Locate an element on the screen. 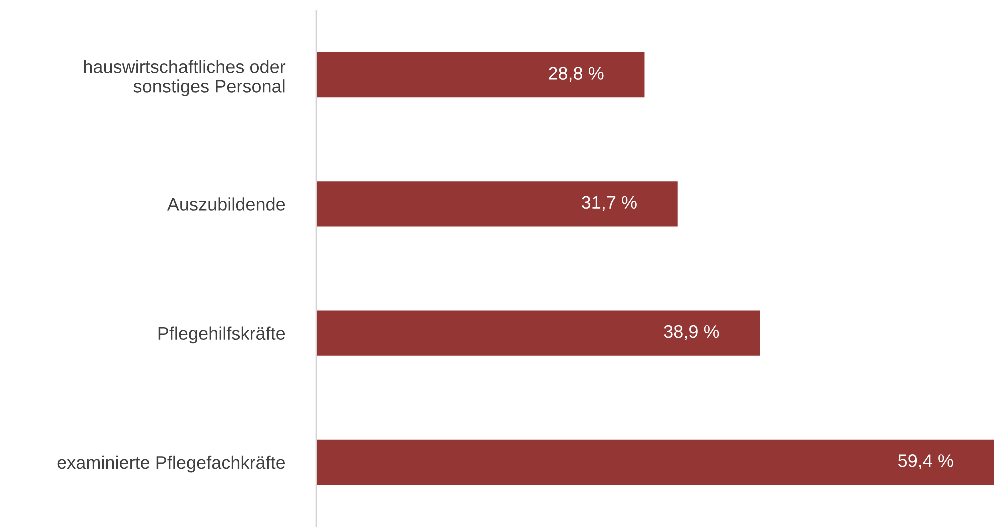 The height and width of the screenshot is (527, 995). data-label: 31,7 % is located at coordinates (609, 204).